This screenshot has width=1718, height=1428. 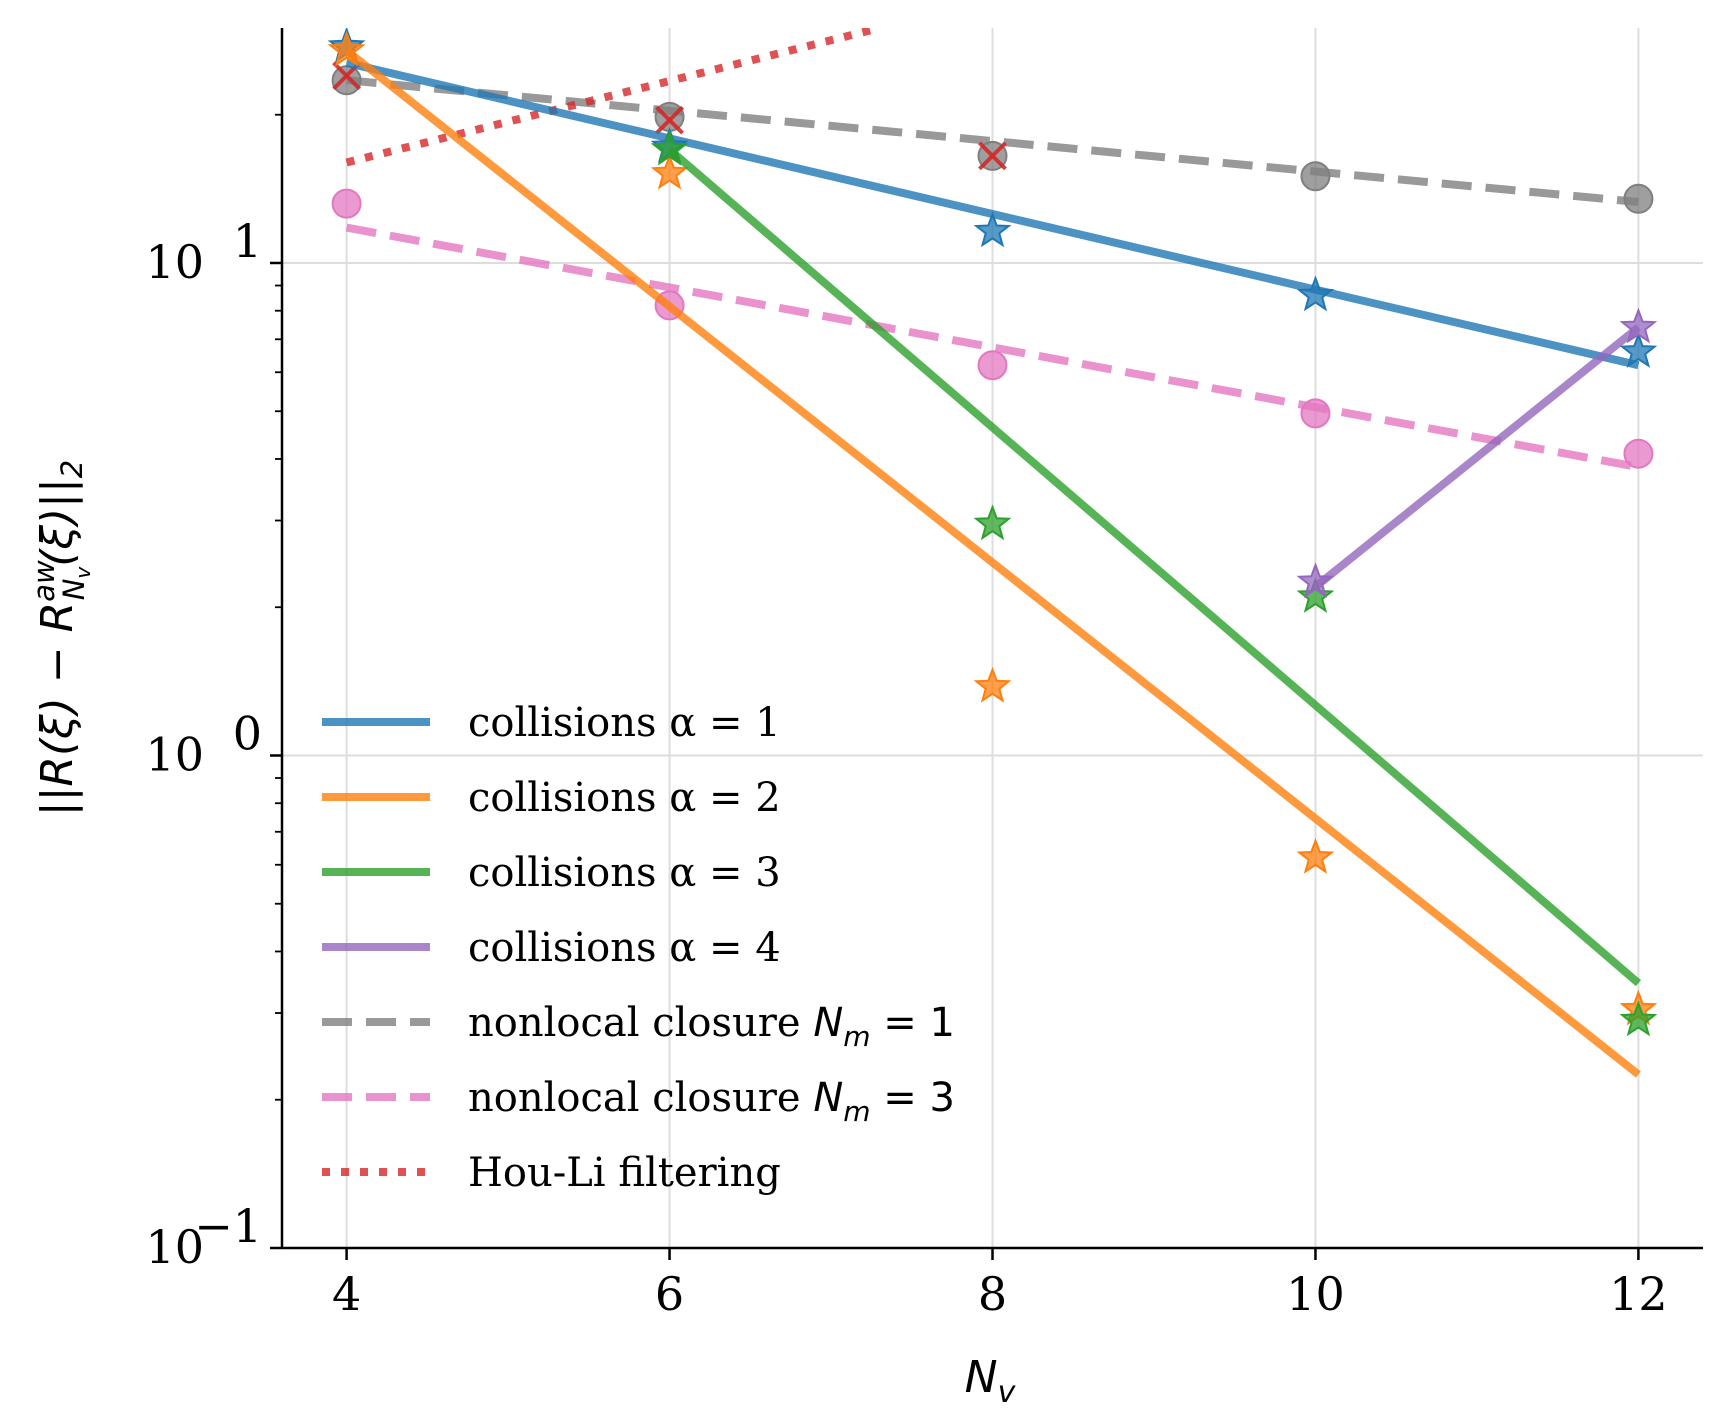 I want to click on legend-entry: nonlocal closure Nm = 3, so click(x=638, y=1101).